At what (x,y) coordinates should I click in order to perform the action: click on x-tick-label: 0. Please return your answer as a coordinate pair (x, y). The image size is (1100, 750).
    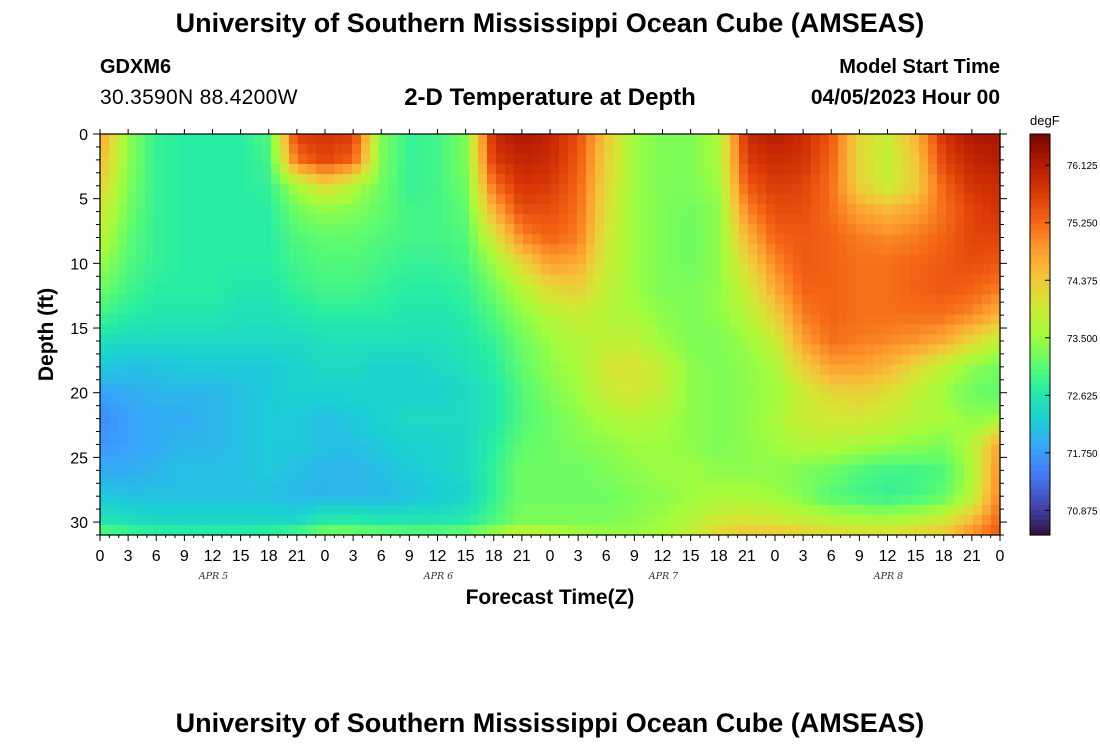
    Looking at the image, I should click on (325, 556).